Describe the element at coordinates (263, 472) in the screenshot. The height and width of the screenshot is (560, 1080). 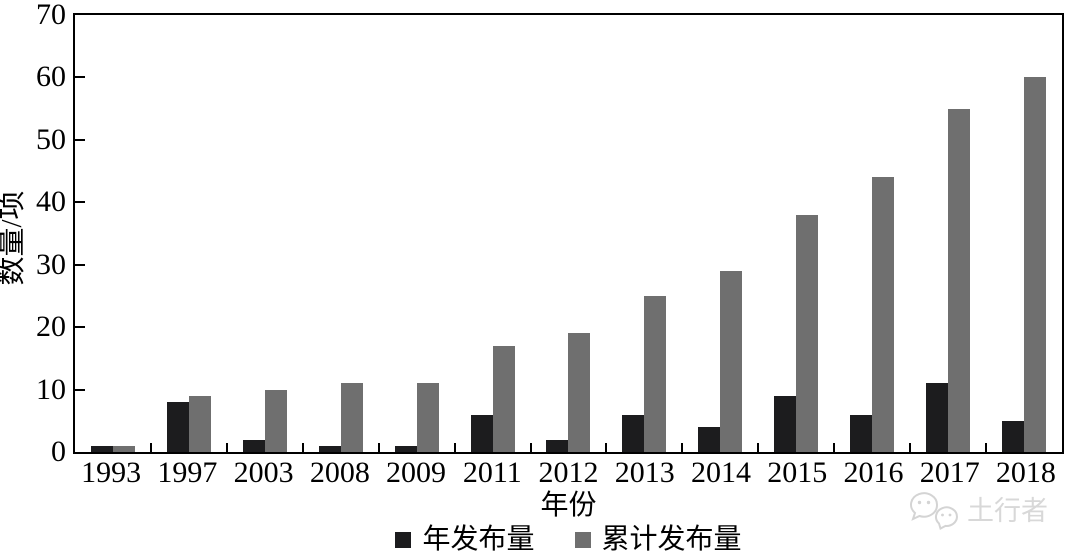
I see `x-category-label: 2003` at that location.